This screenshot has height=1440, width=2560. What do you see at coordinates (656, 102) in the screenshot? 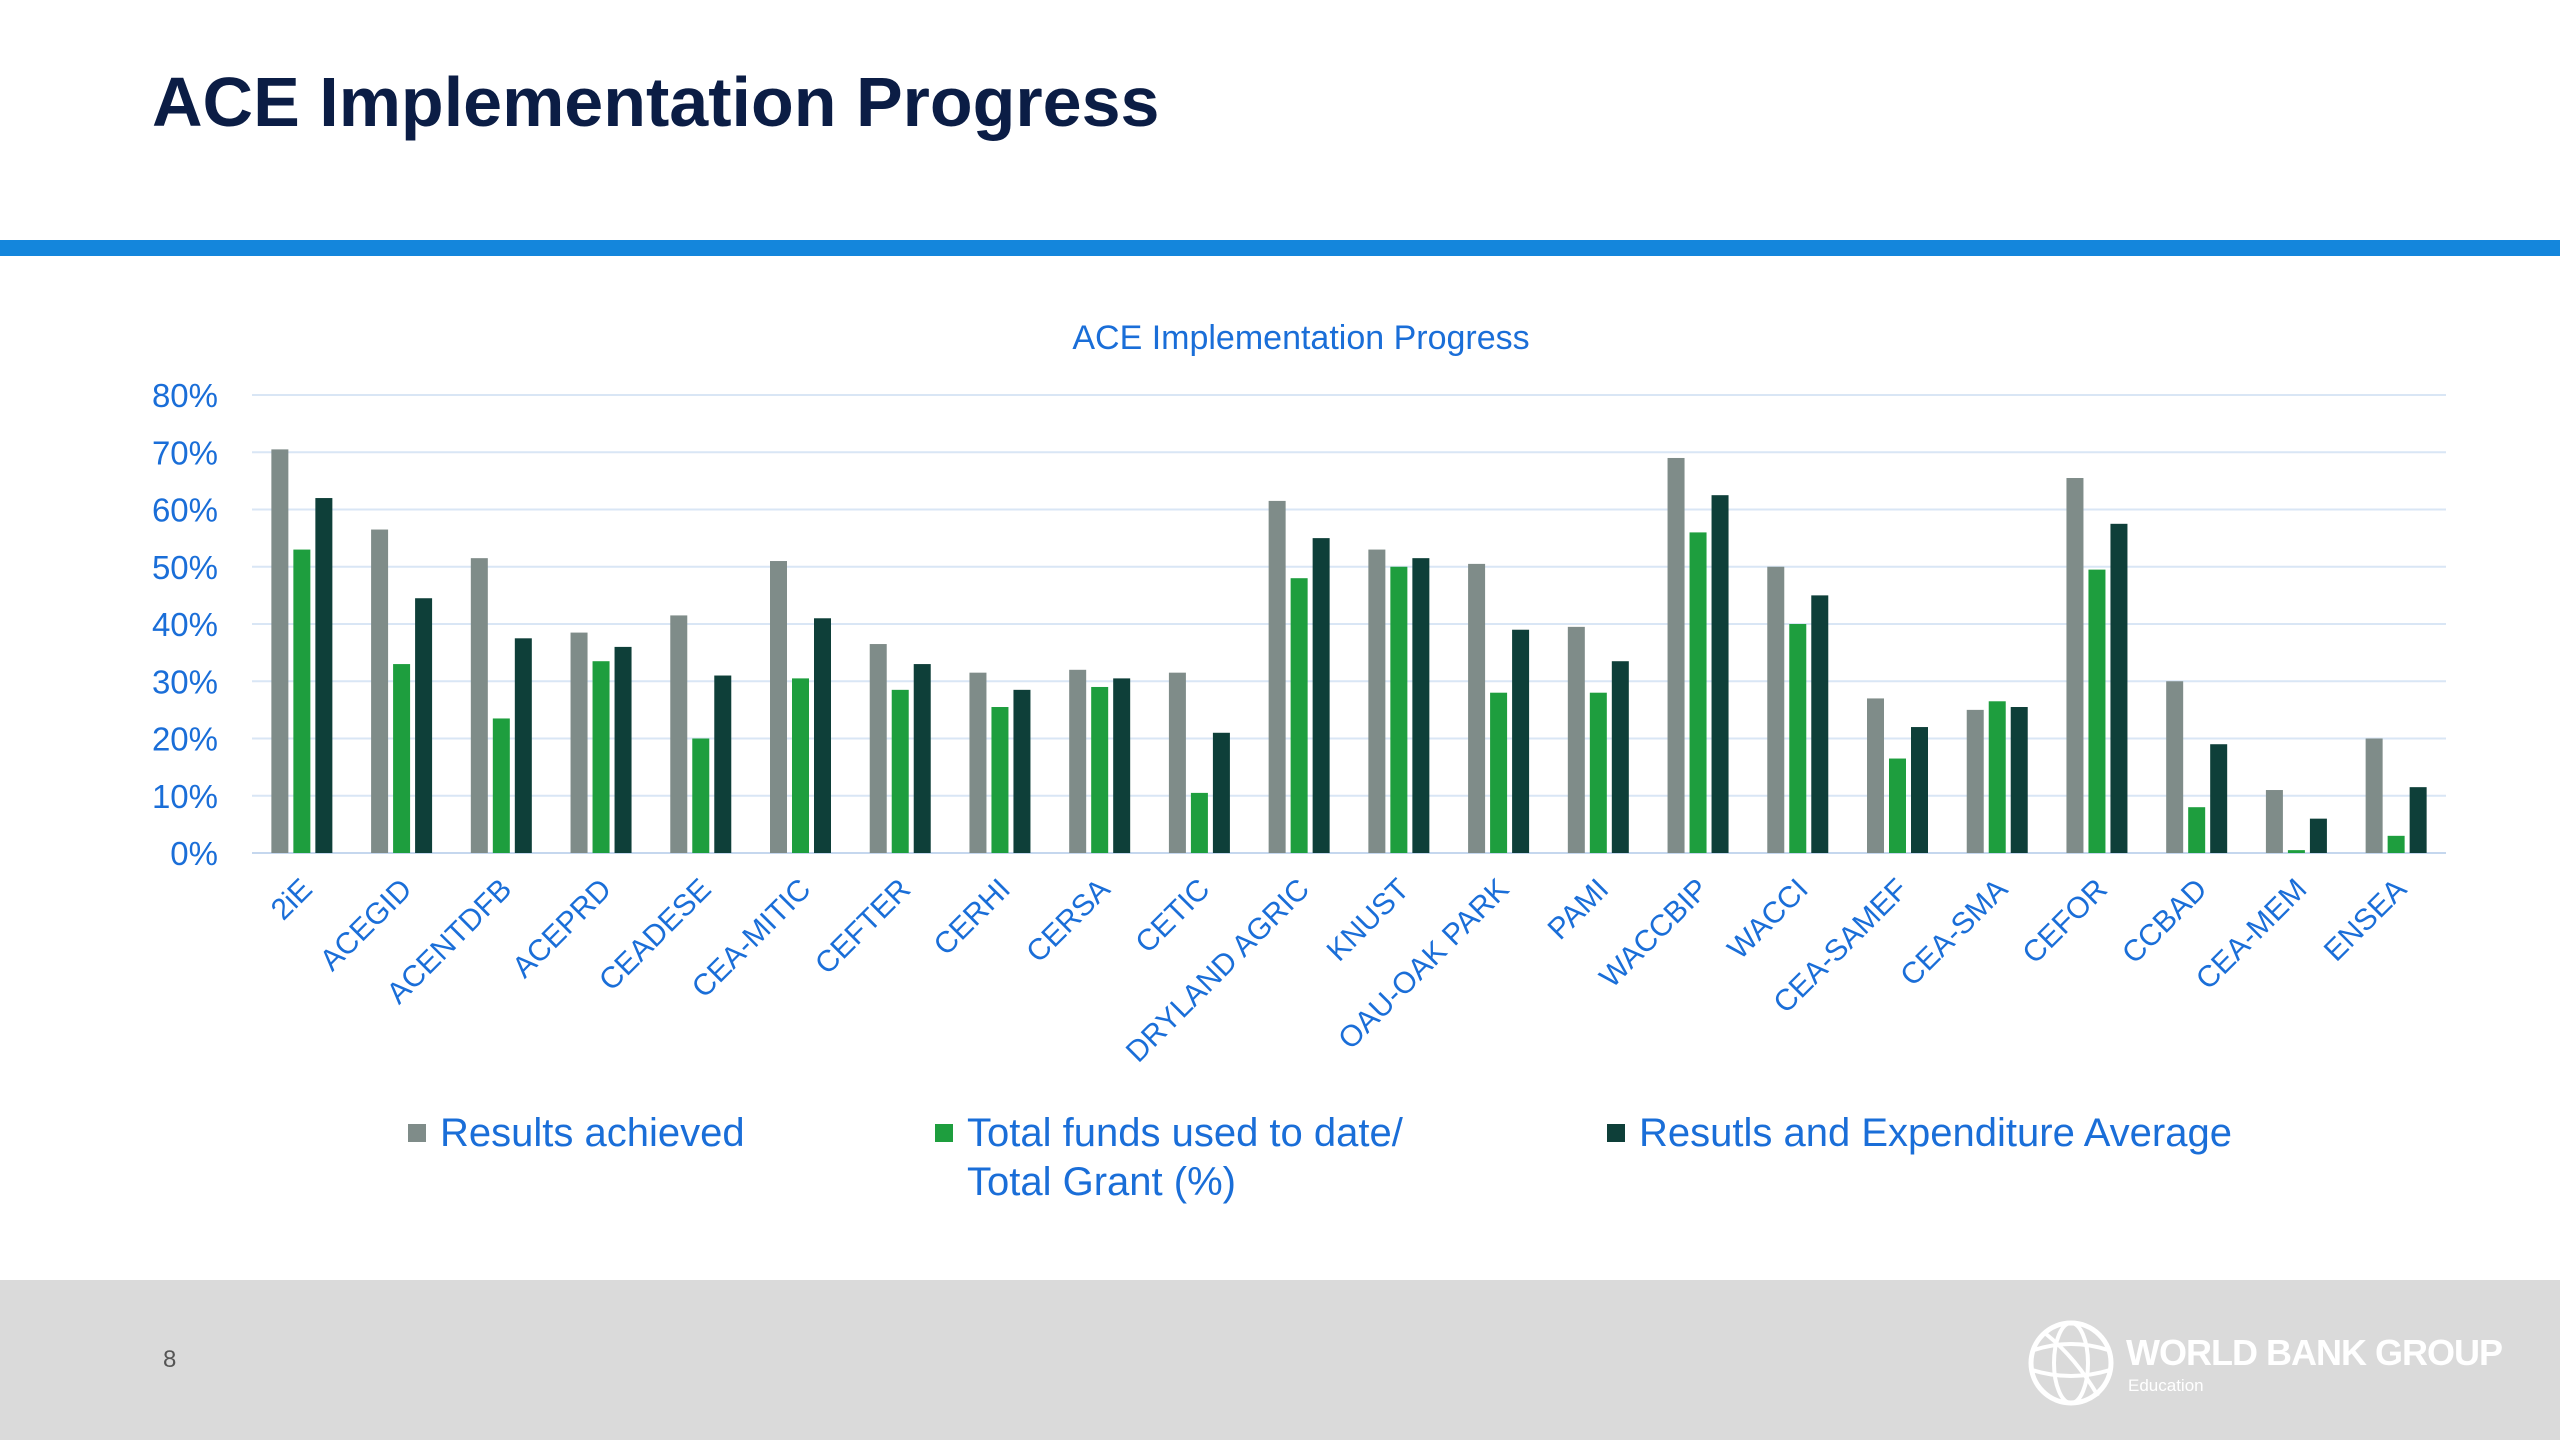
I see `slide-title: ACE Implementation Progress` at bounding box center [656, 102].